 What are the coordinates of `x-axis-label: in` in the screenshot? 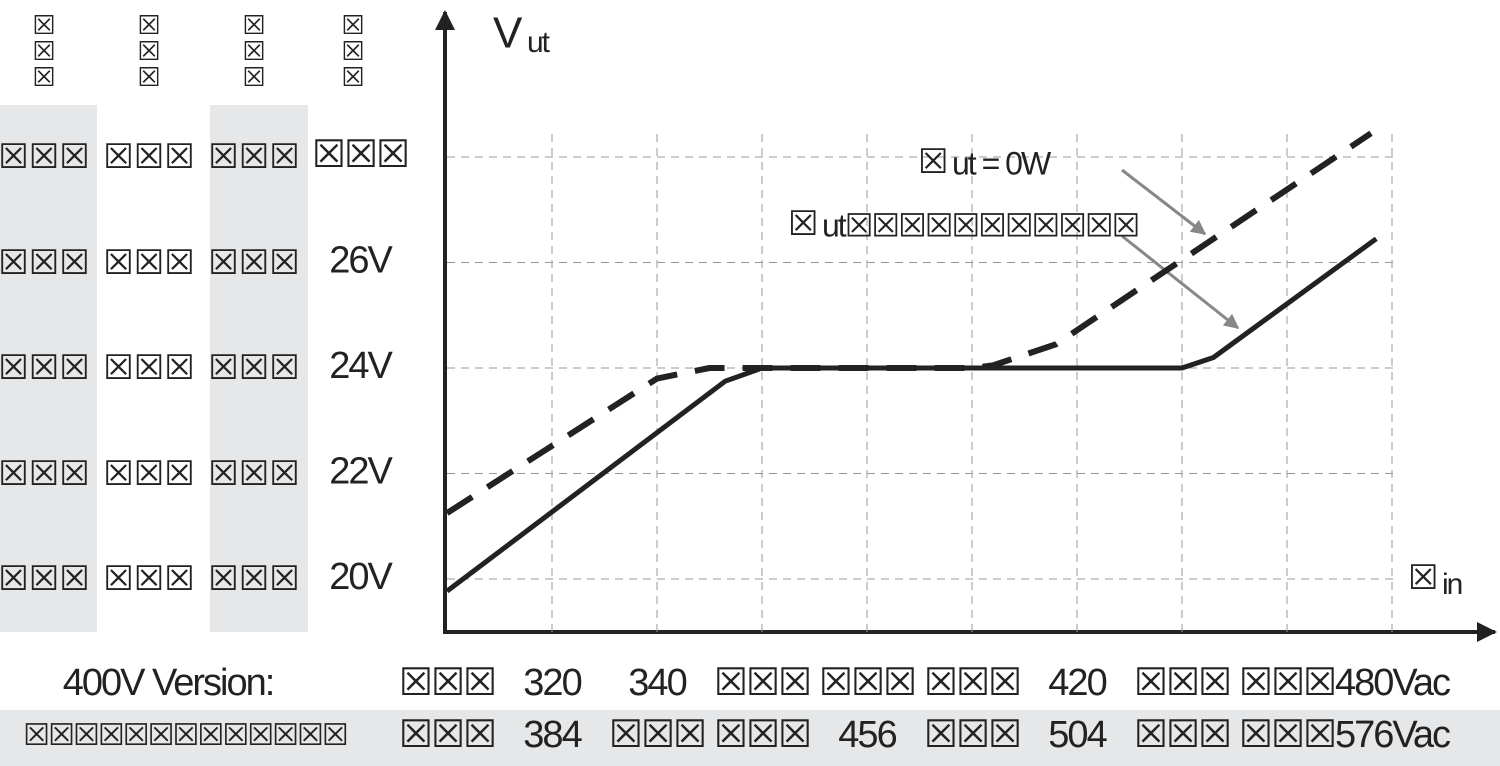 It's located at (1452, 584).